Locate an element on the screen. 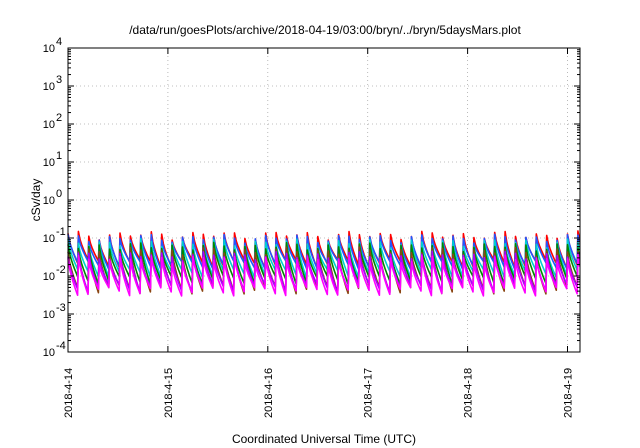  x-axis-label: Coordinated Universal Time (UTC) is located at coordinates (324, 439).